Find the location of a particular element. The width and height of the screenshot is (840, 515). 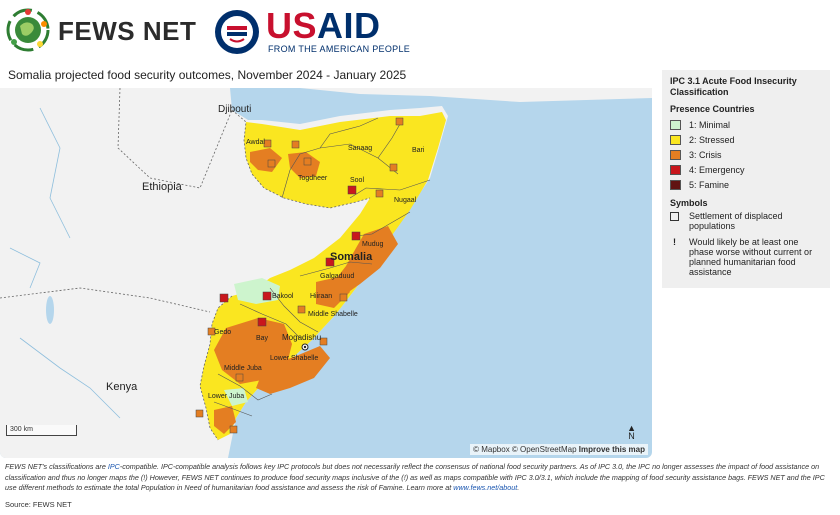

rivers is located at coordinates (65, 263).